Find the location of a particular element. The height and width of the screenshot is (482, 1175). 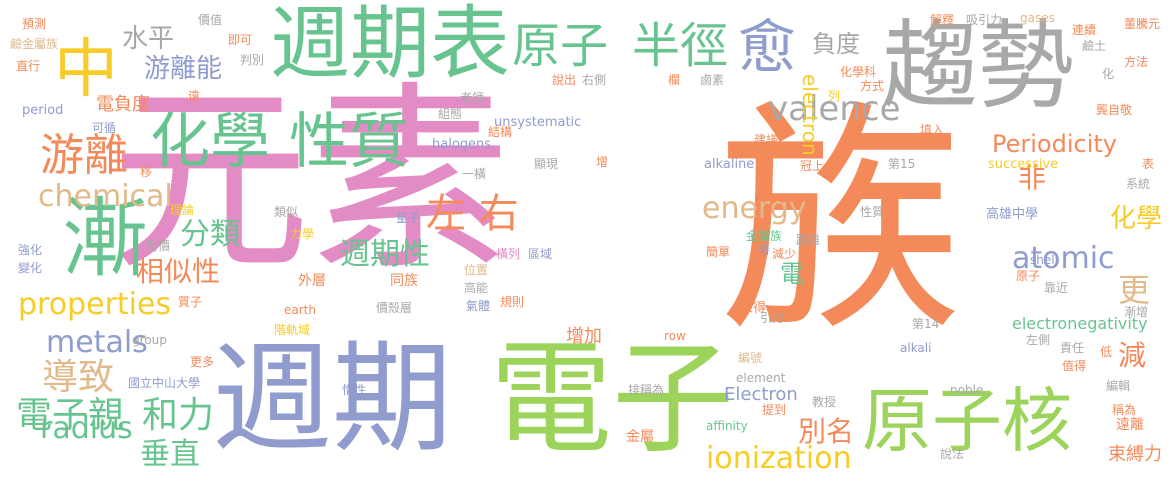

word: 半徑 is located at coordinates (680, 46).